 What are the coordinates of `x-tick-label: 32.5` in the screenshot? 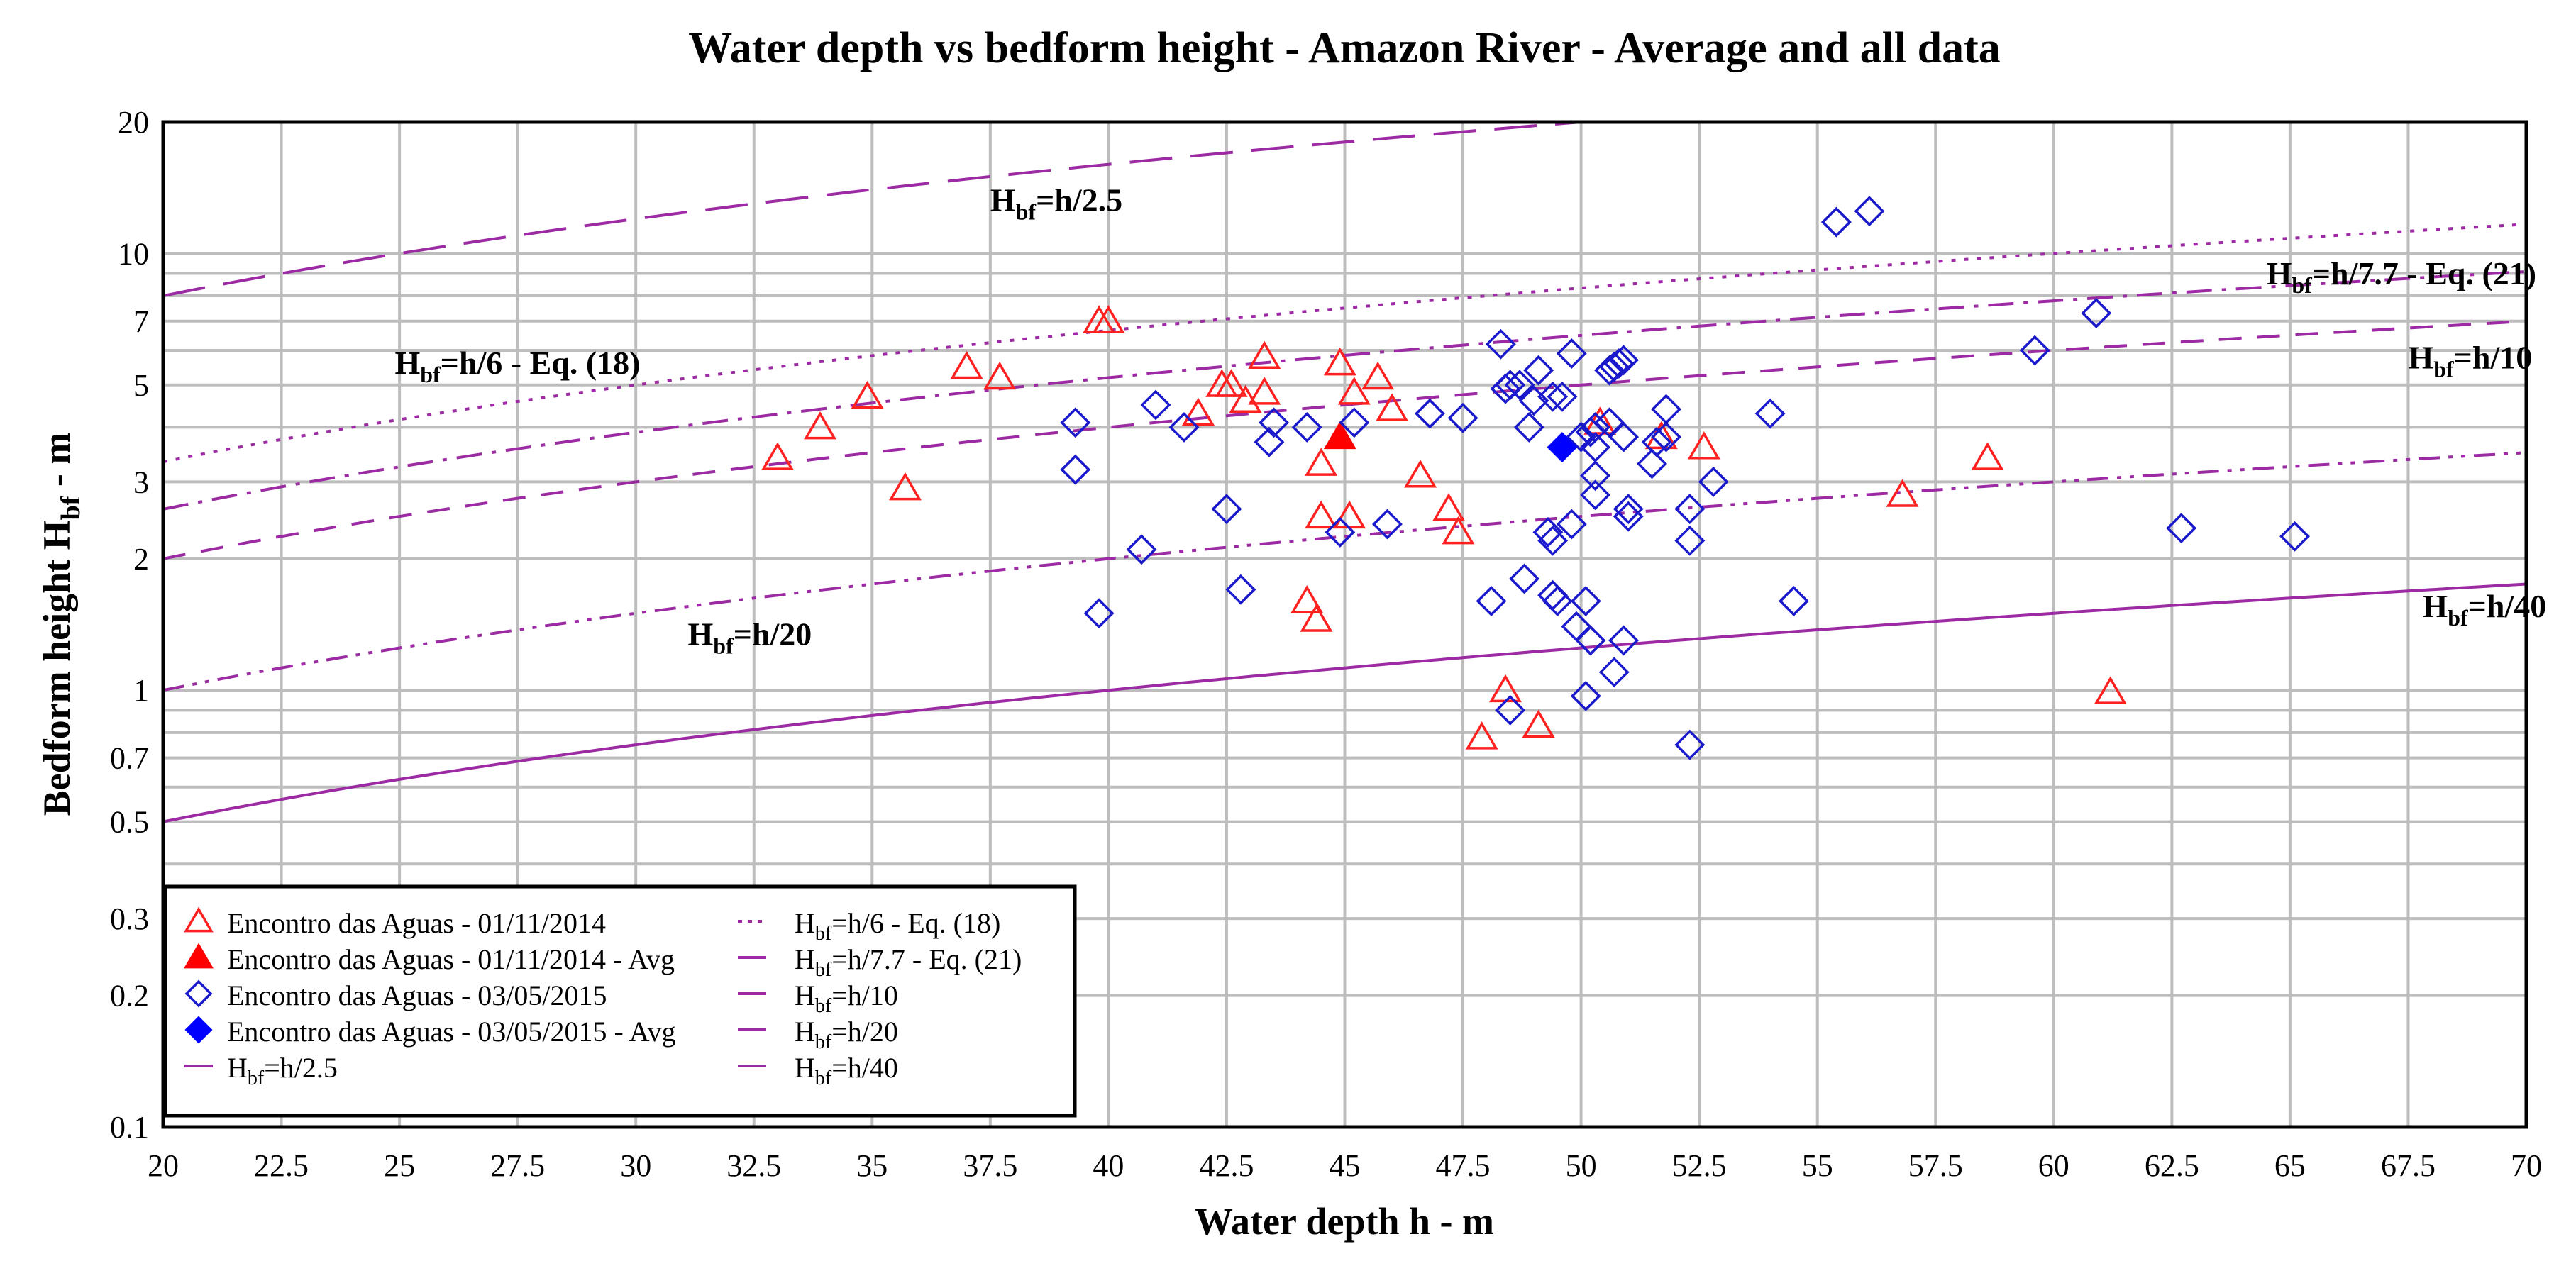 It's located at (753, 1165).